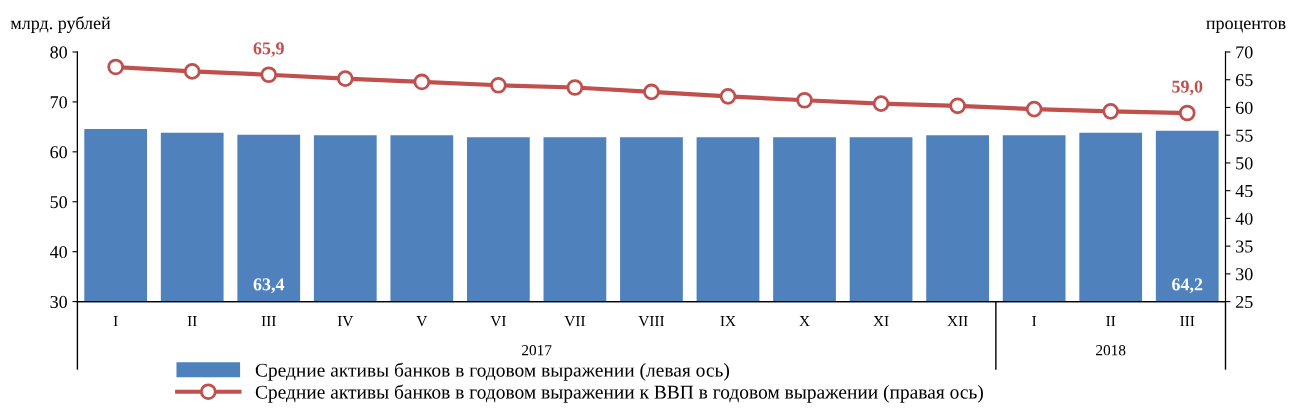 The width and height of the screenshot is (1290, 416). What do you see at coordinates (1244, 107) in the screenshot?
I see `y2-tick-label: 60` at bounding box center [1244, 107].